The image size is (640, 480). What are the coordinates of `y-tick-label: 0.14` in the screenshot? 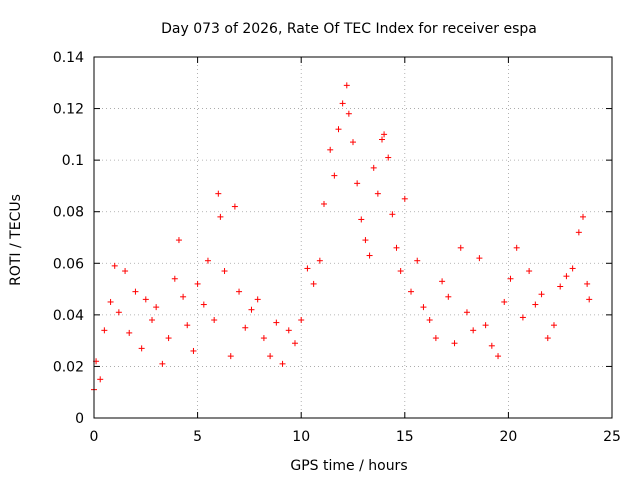 It's located at (68, 58).